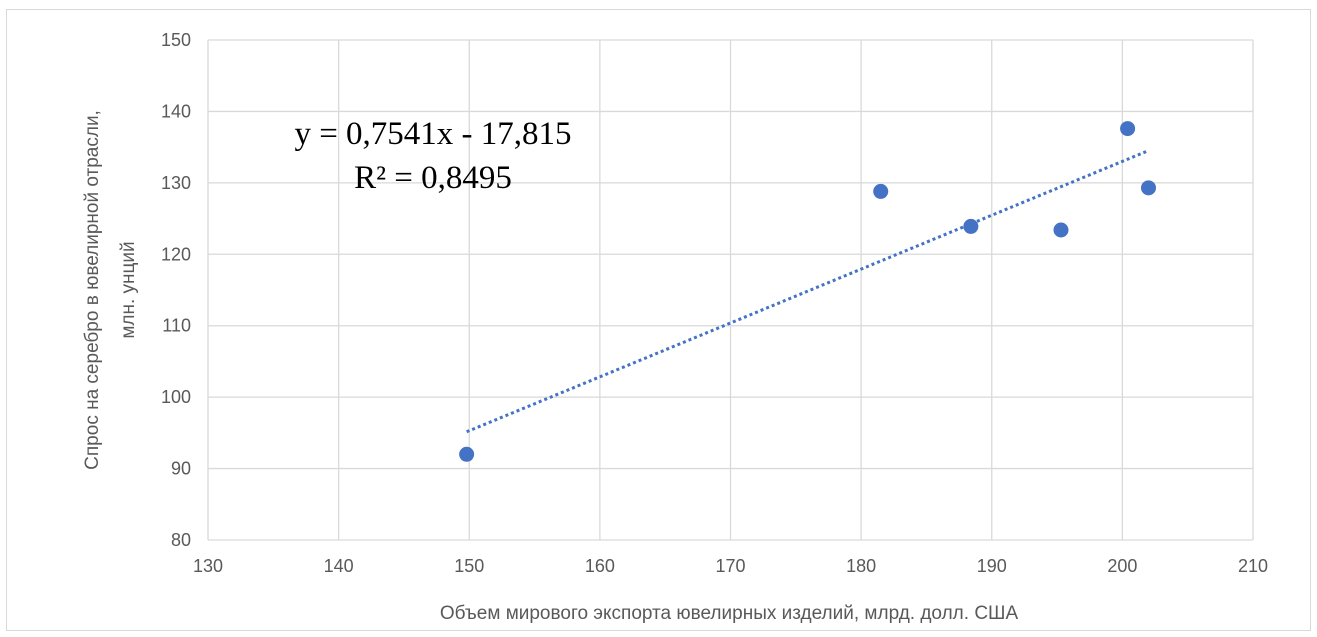 The height and width of the screenshot is (637, 1317). I want to click on y-tick-label: 120, so click(176, 254).